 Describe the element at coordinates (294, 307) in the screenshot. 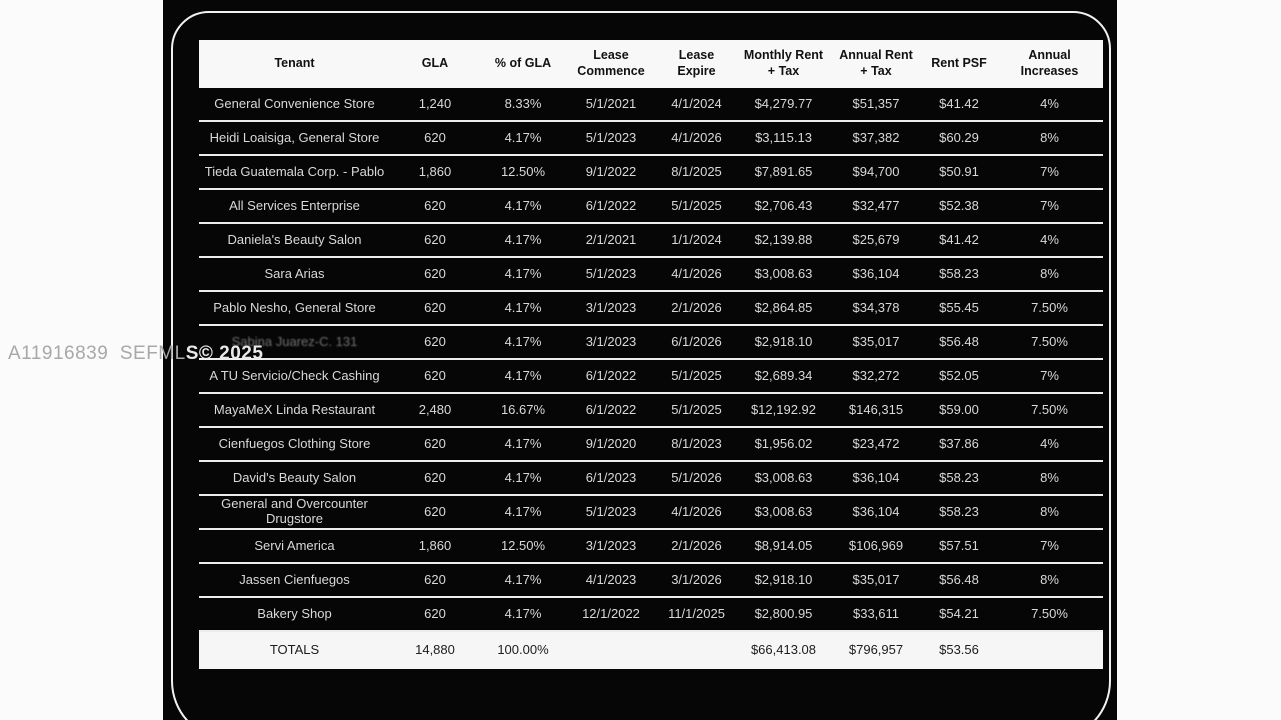

I see `cell-tenant: Pablo Nesho, General Store` at that location.